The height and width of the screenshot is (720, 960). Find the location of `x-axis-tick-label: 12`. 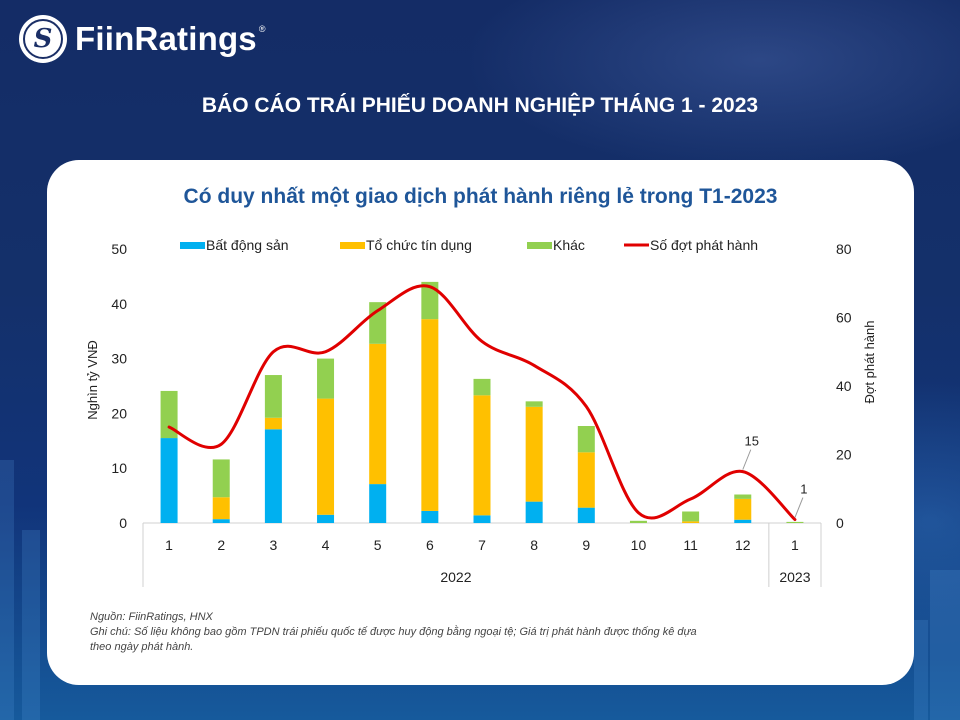

x-axis-tick-label: 12 is located at coordinates (743, 545).